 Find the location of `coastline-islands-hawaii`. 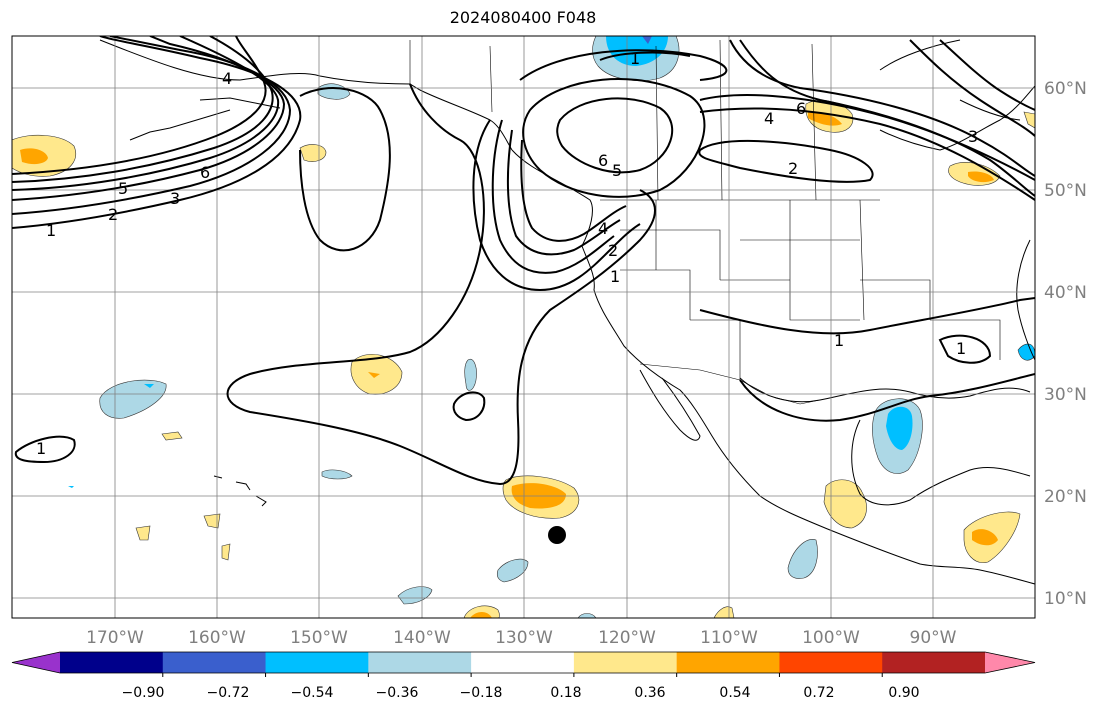

coastline-islands-hawaii is located at coordinates (240, 491).